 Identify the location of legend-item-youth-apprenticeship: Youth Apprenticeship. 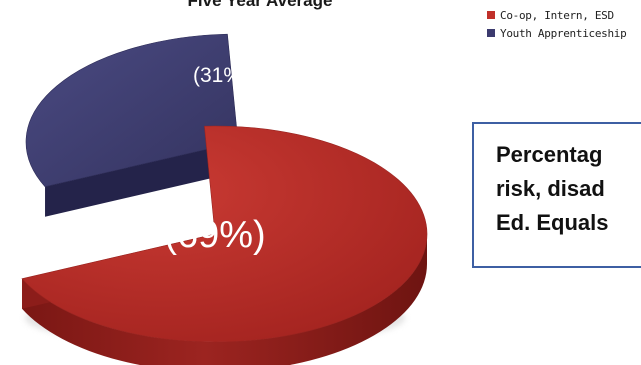
(557, 33).